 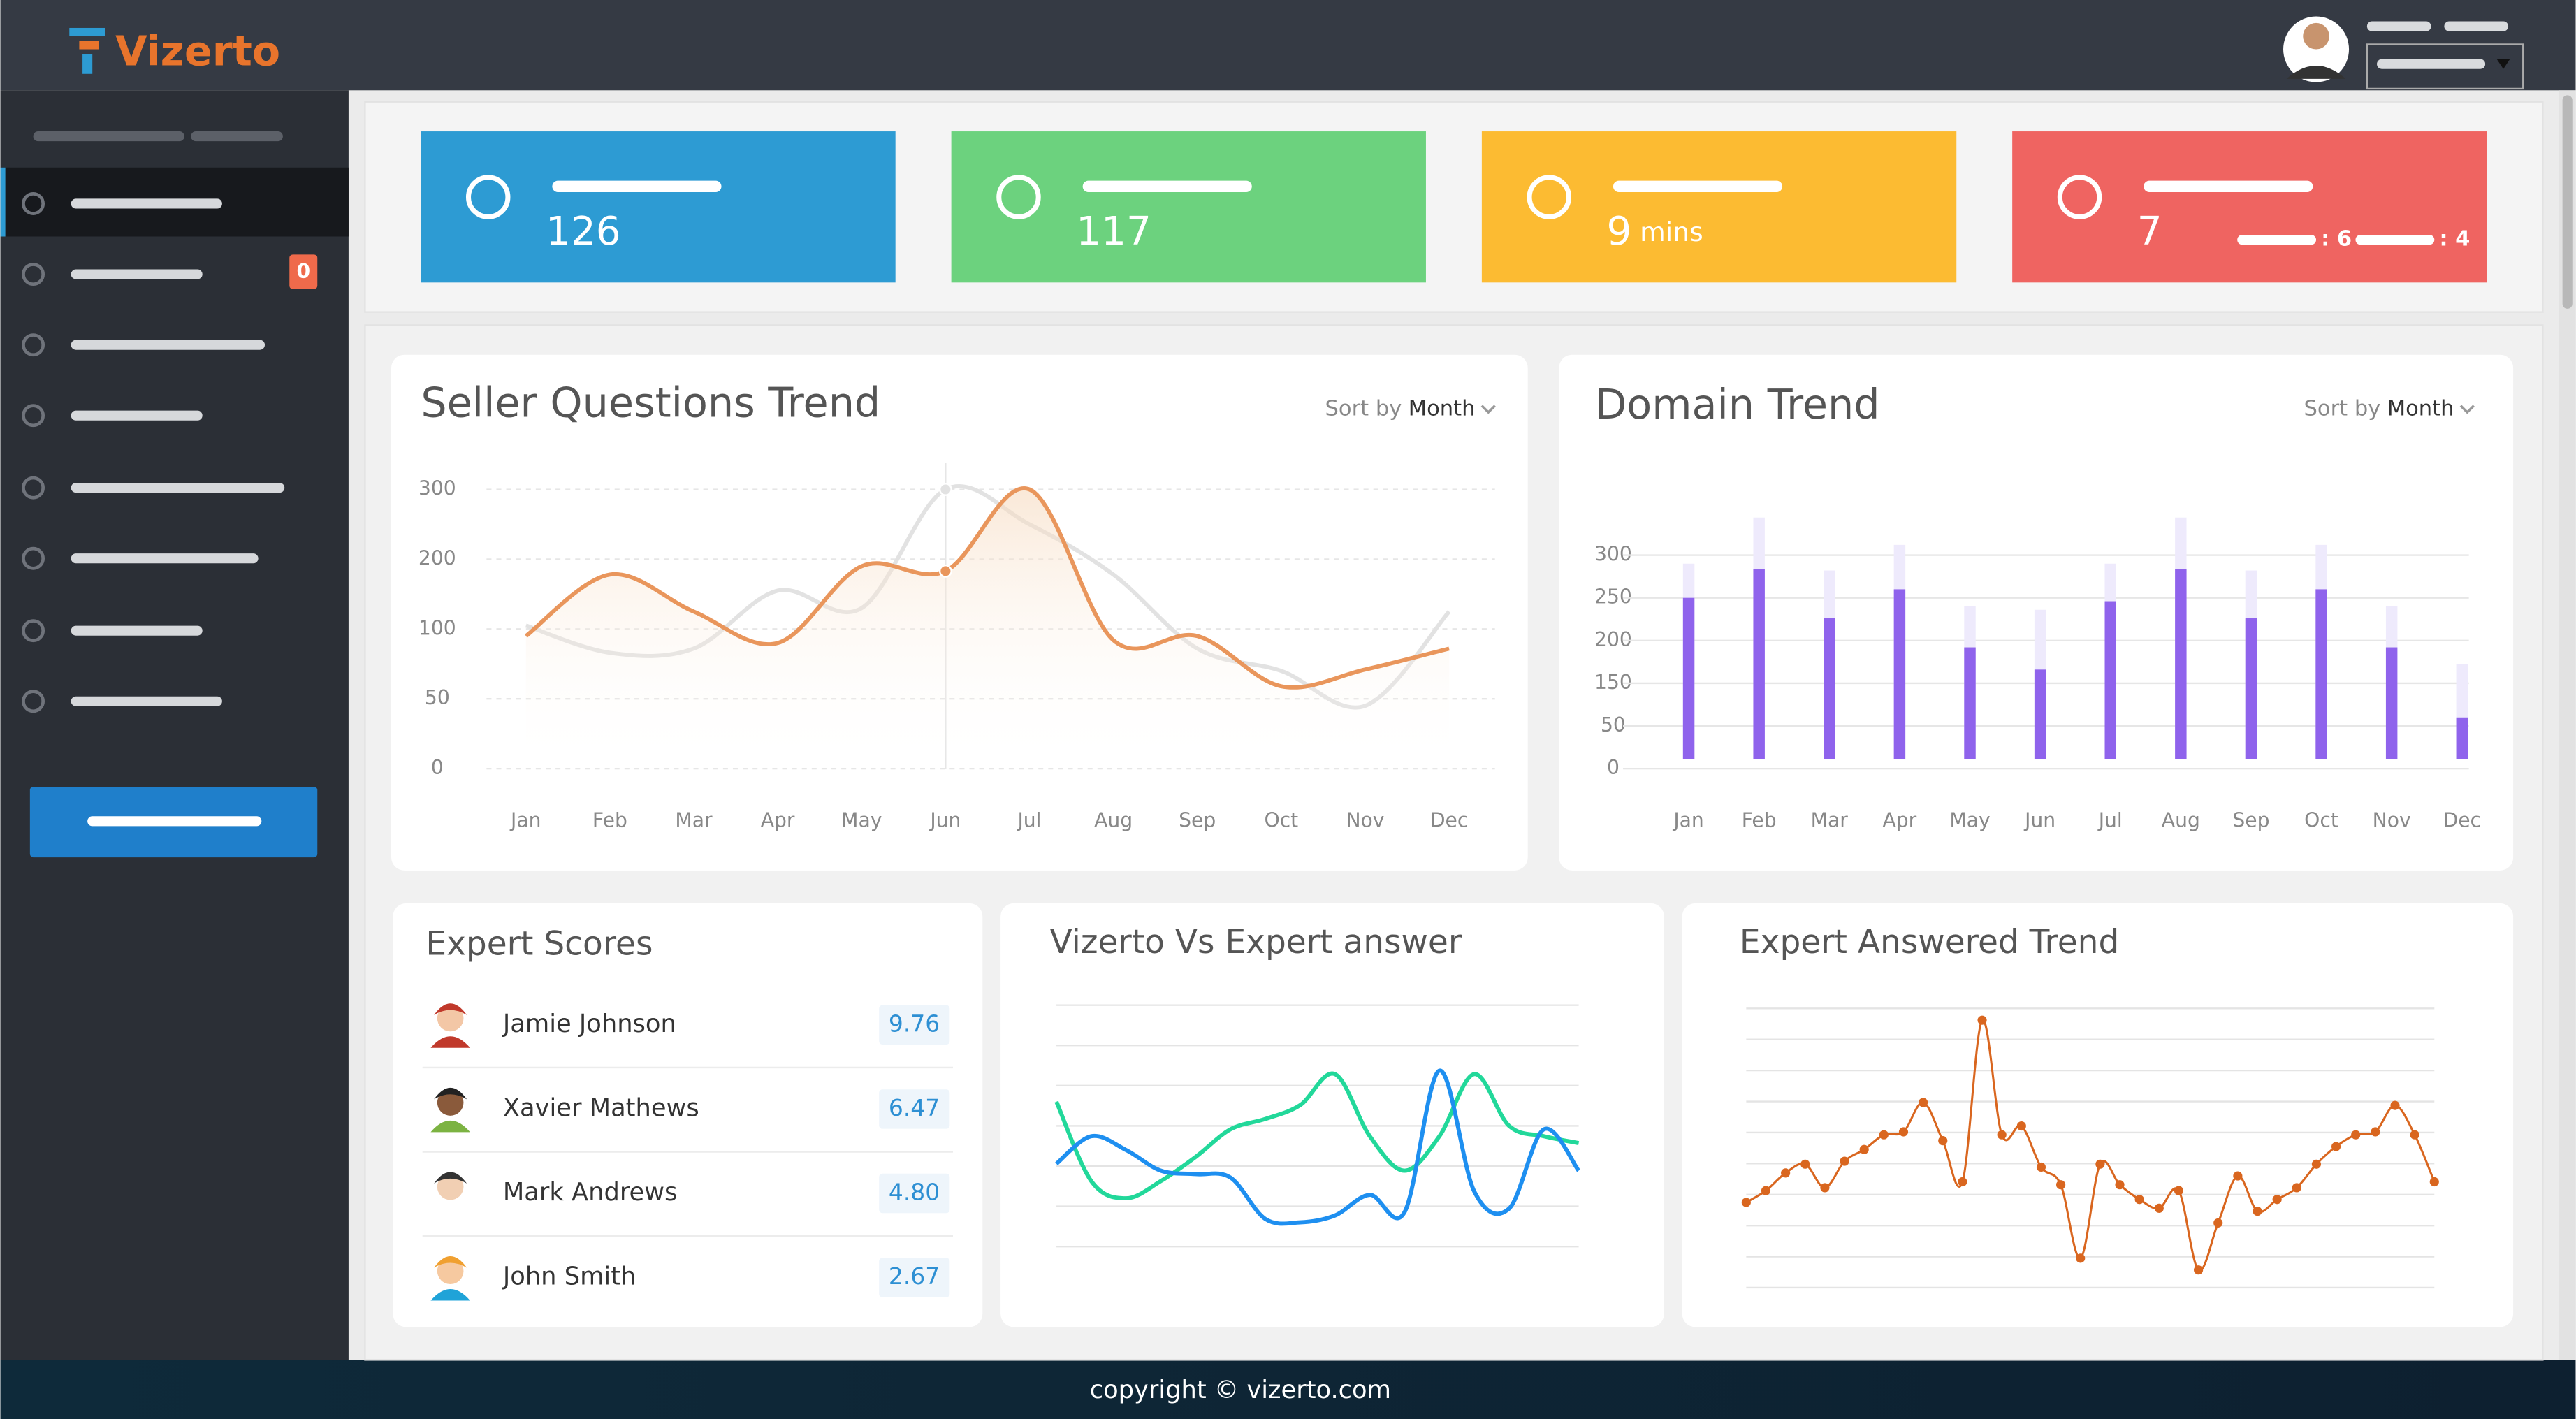 I want to click on stat-value: 9 mins, so click(x=1655, y=231).